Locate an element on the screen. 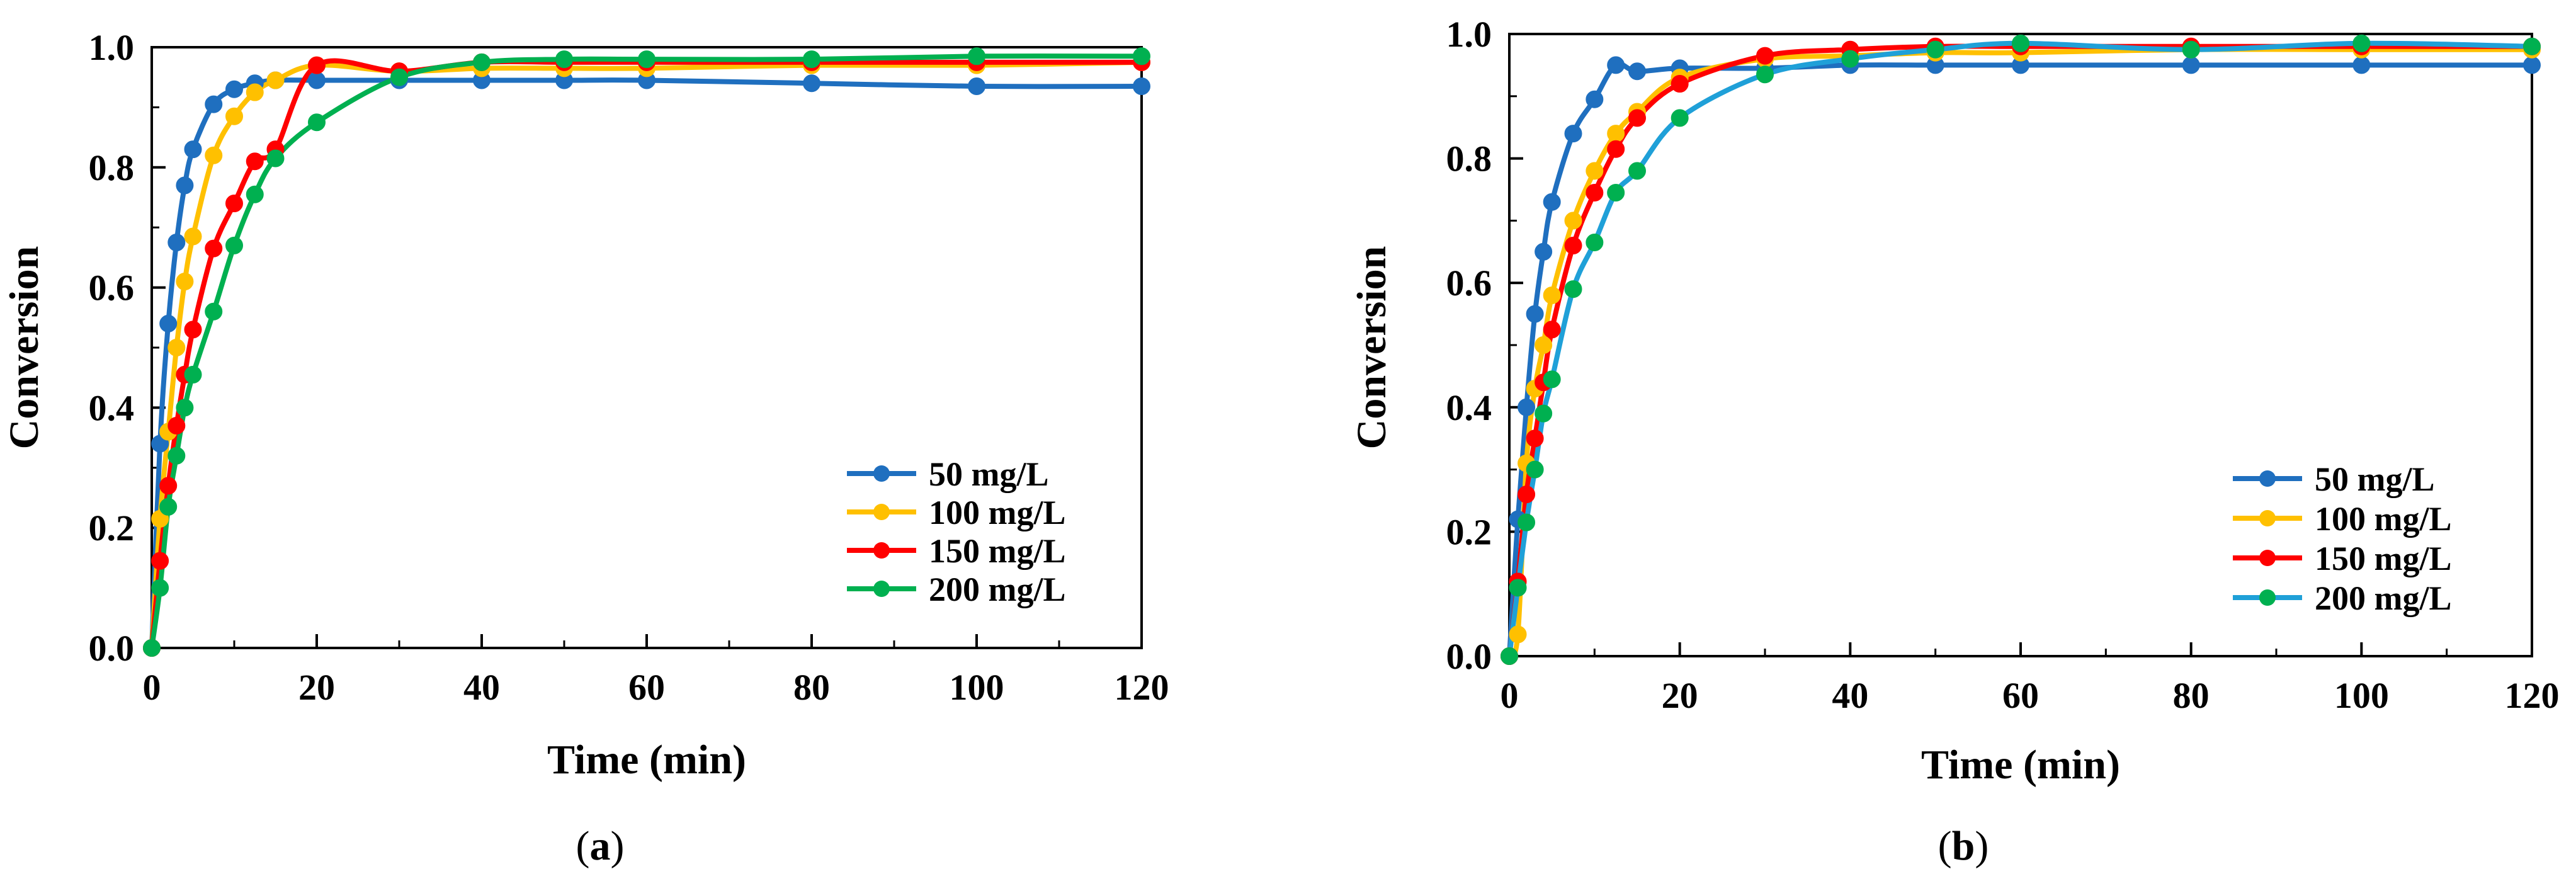  x-tick-label: 60 is located at coordinates (2020, 695).